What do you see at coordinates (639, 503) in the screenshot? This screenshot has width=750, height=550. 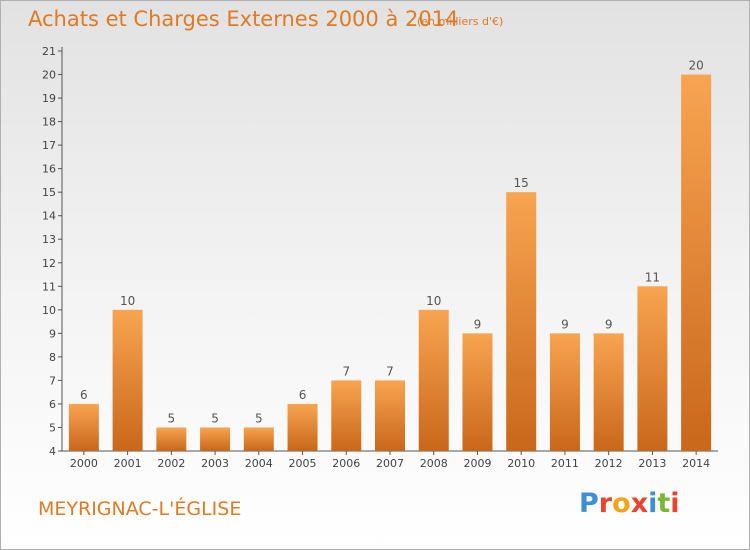 I see `logo-letter: x` at bounding box center [639, 503].